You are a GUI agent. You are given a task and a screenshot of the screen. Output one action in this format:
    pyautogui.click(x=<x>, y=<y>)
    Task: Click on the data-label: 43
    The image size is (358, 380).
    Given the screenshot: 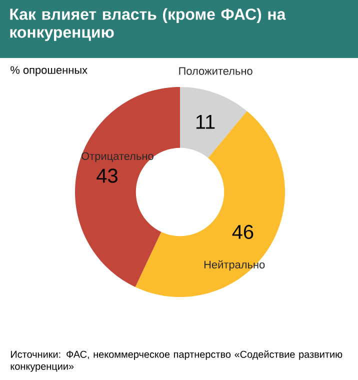 What is the action you would take?
    pyautogui.click(x=107, y=175)
    